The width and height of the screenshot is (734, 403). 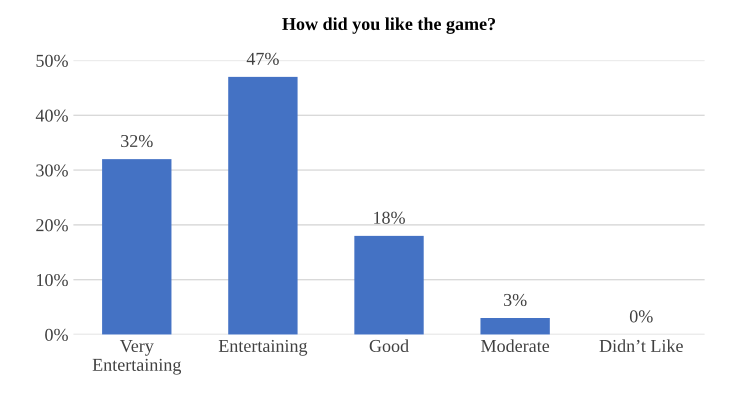 What do you see at coordinates (389, 345) in the screenshot?
I see `x-tick-label: Good` at bounding box center [389, 345].